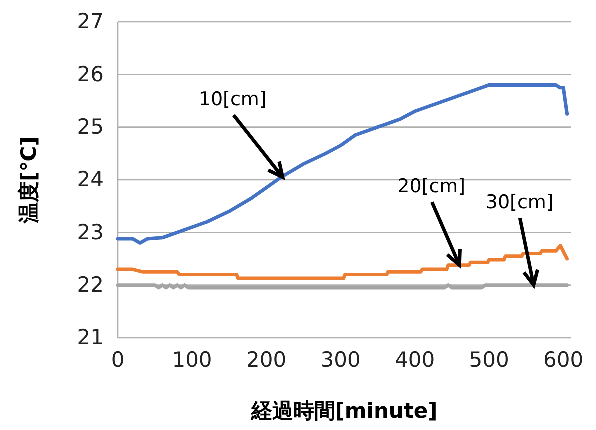 Image resolution: width=596 pixels, height=430 pixels. I want to click on annotation: 10[cm], so click(232, 99).